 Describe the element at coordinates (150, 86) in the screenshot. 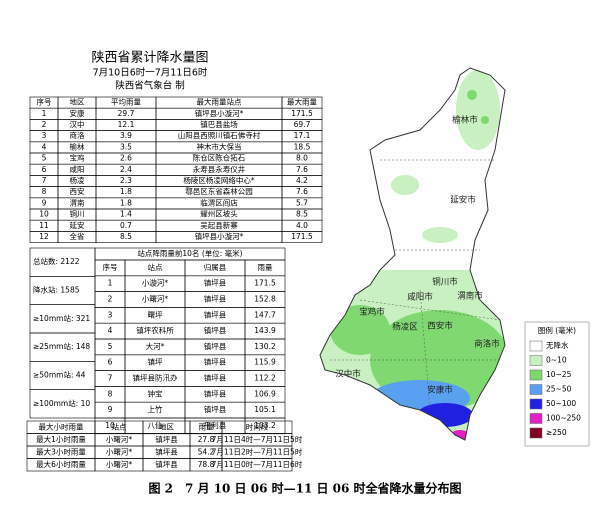

I see `author: 陕西省气象台 制` at that location.